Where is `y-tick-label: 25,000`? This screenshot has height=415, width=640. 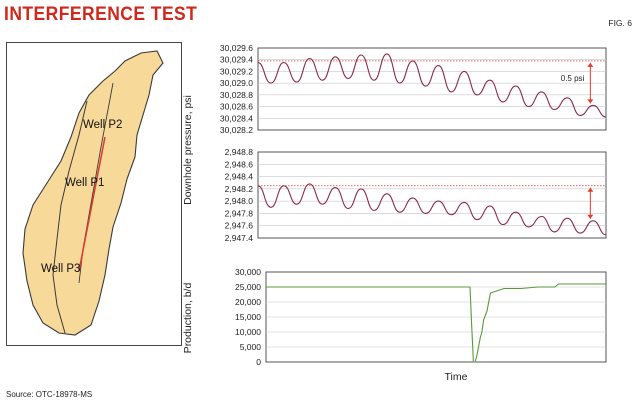 y-tick-label: 25,000 is located at coordinates (248, 287).